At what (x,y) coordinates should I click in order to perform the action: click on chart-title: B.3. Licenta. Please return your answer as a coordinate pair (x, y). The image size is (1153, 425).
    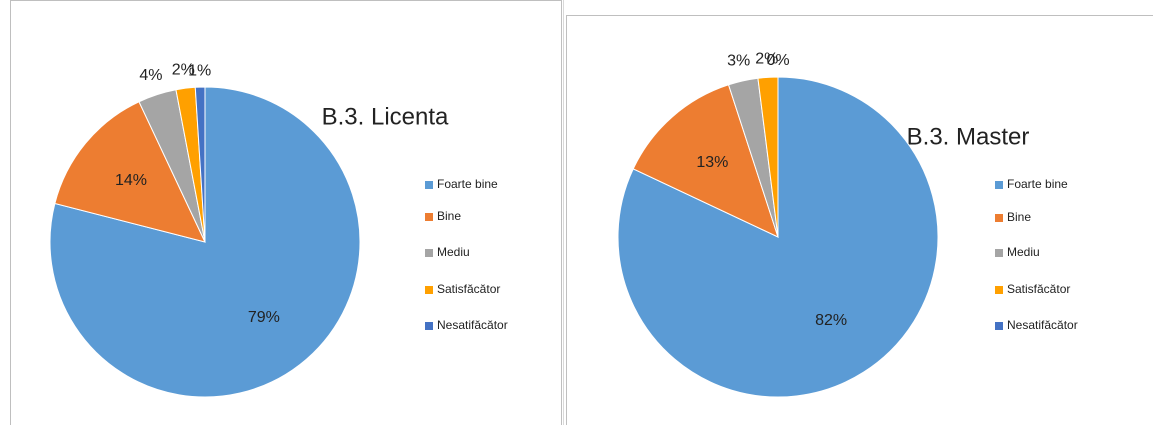
    Looking at the image, I should click on (385, 116).